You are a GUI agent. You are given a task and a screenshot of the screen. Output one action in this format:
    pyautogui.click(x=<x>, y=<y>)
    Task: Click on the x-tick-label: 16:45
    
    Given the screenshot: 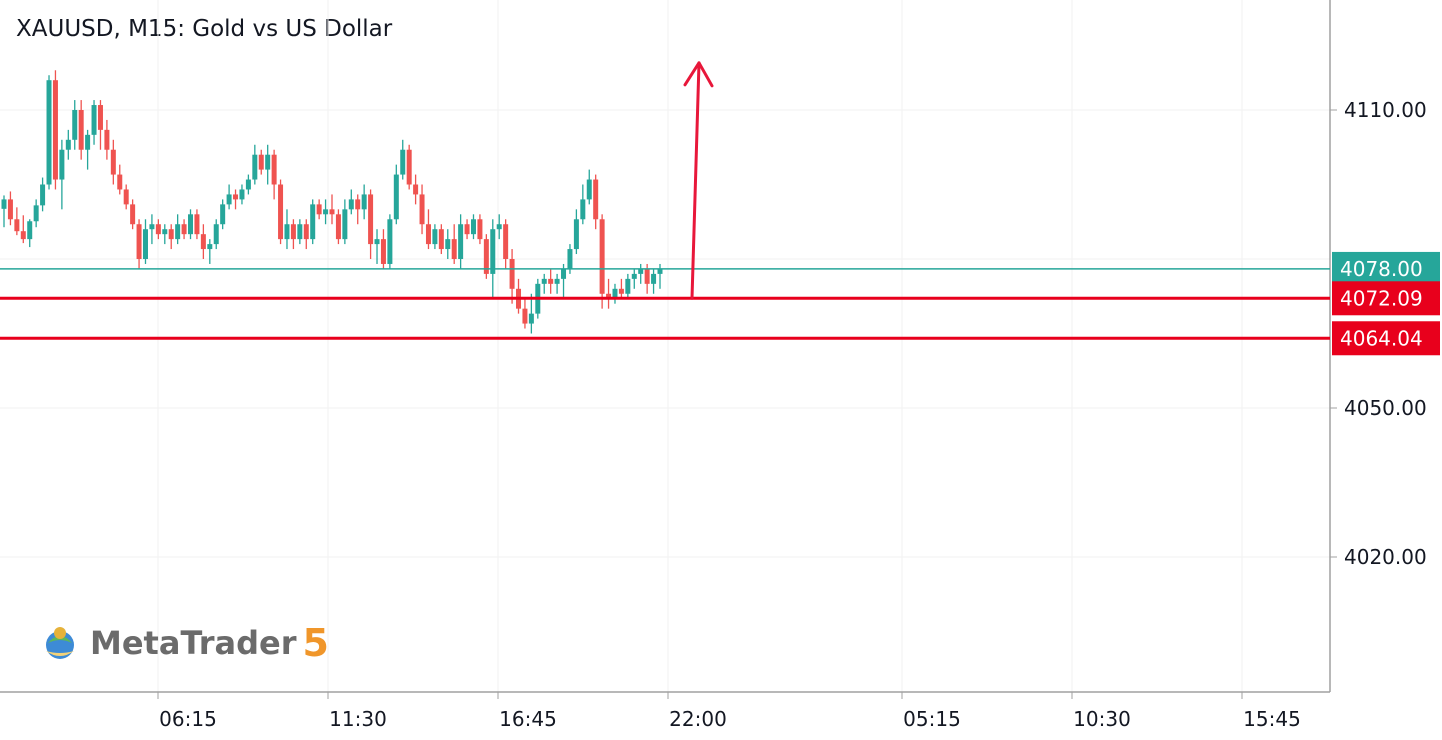 What is the action you would take?
    pyautogui.click(x=528, y=719)
    